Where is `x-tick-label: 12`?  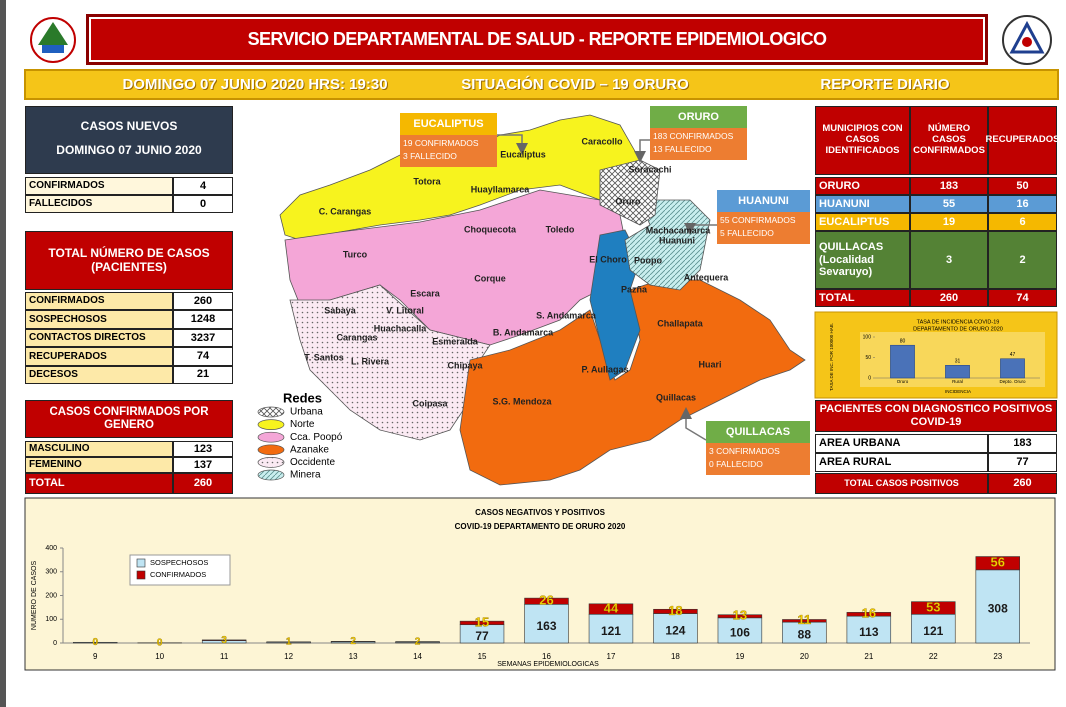
x-tick-label: 12 is located at coordinates (288, 656).